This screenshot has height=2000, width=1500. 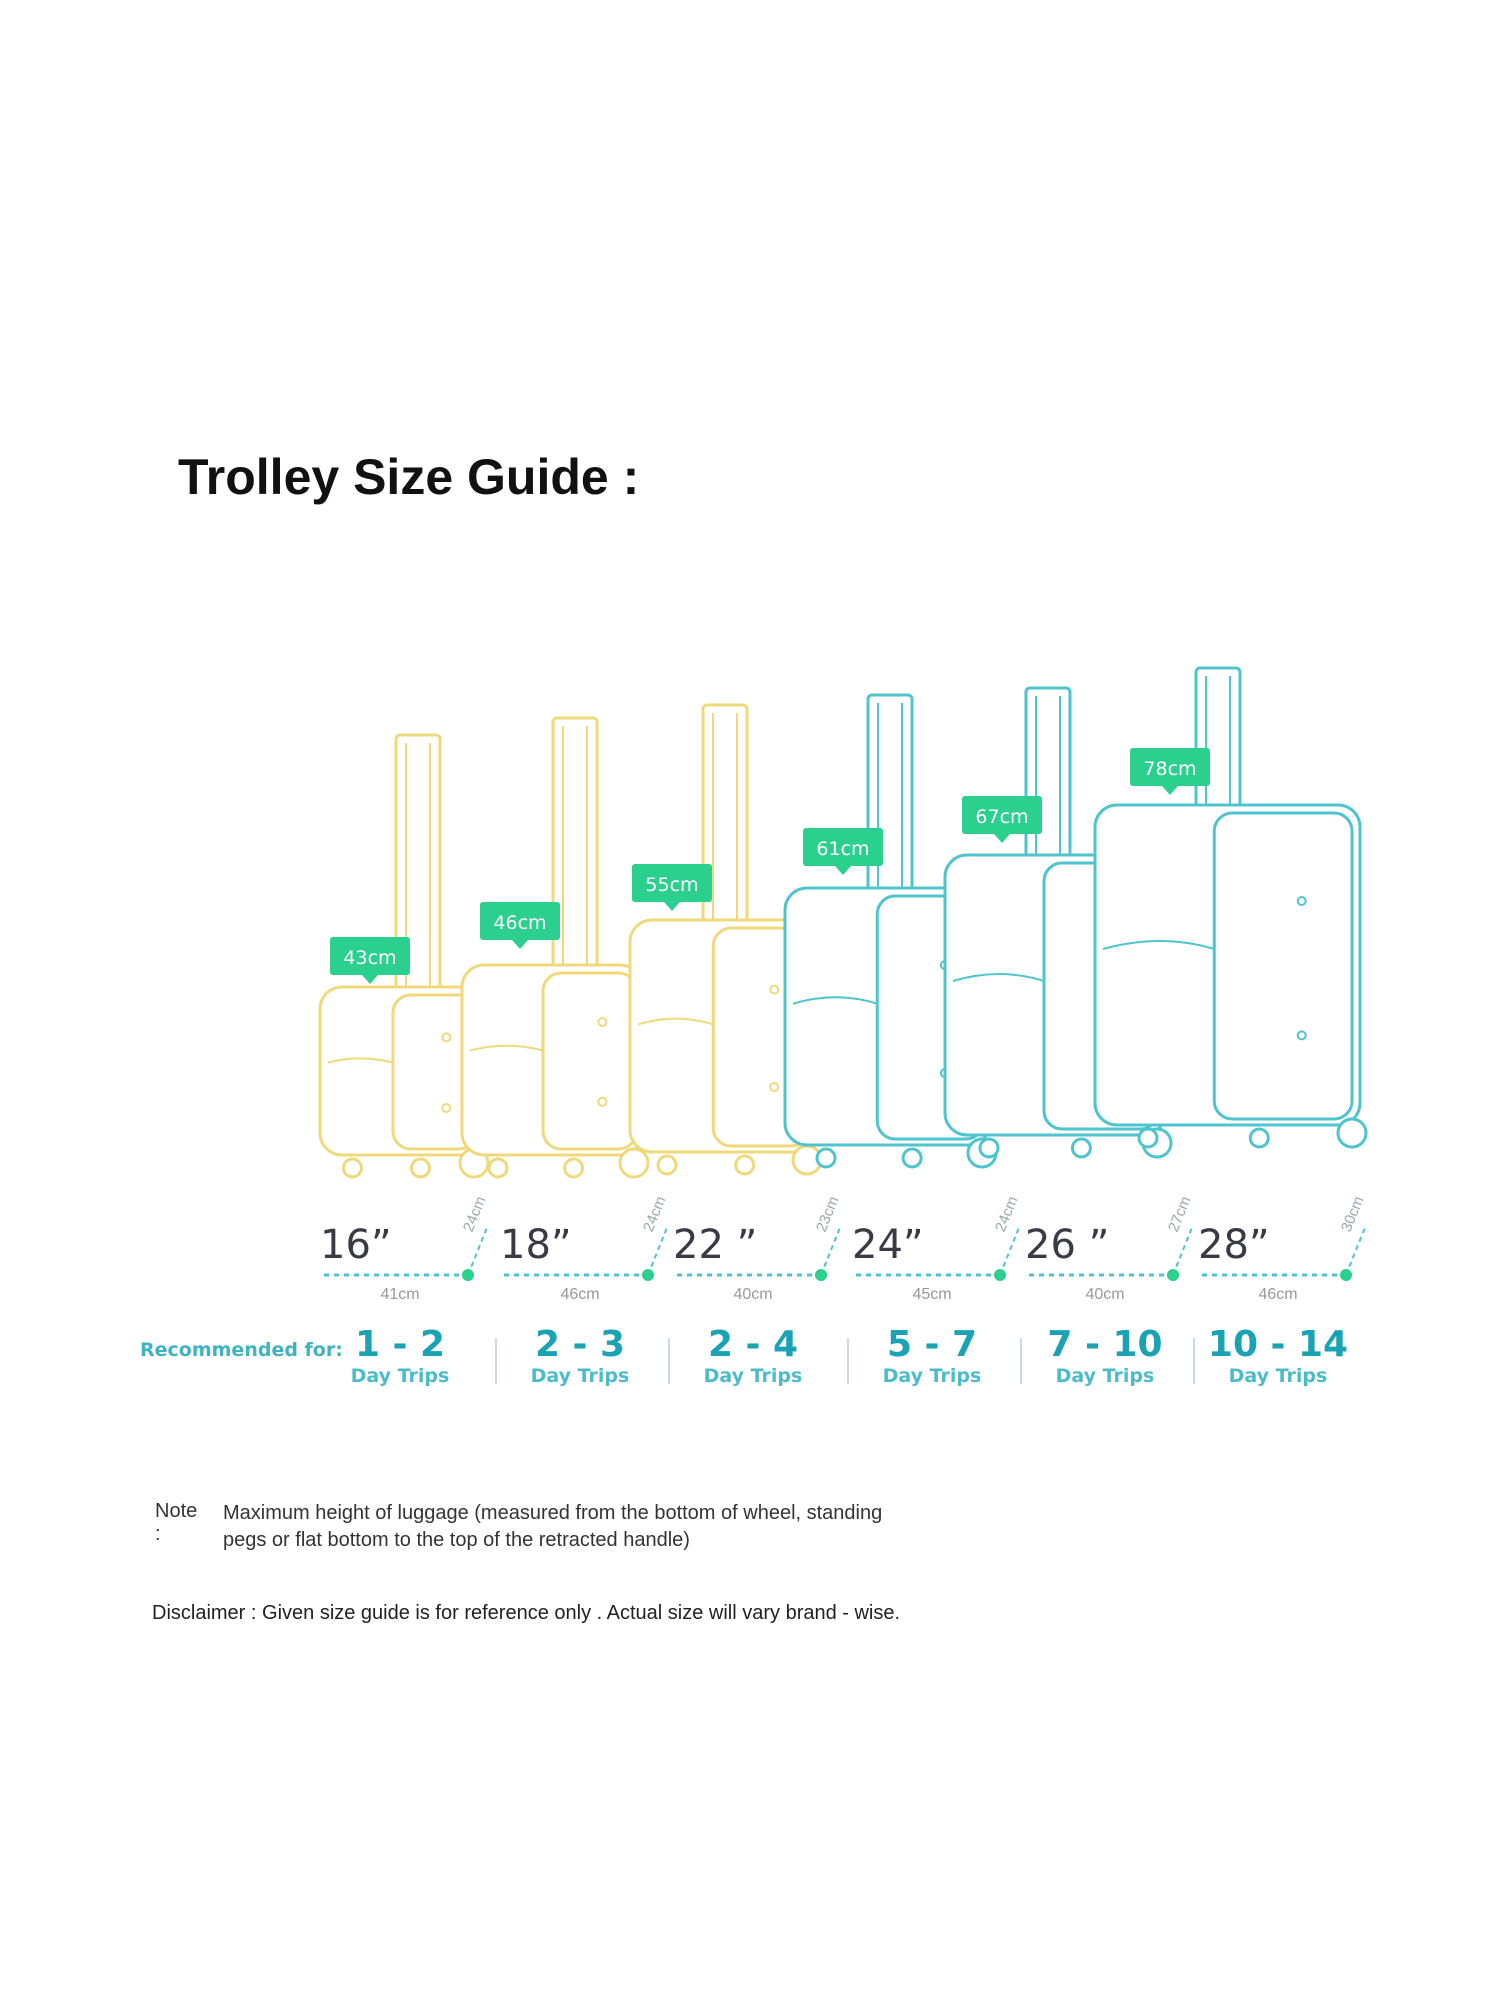 I want to click on width-label: 41cm, so click(x=400, y=1294).